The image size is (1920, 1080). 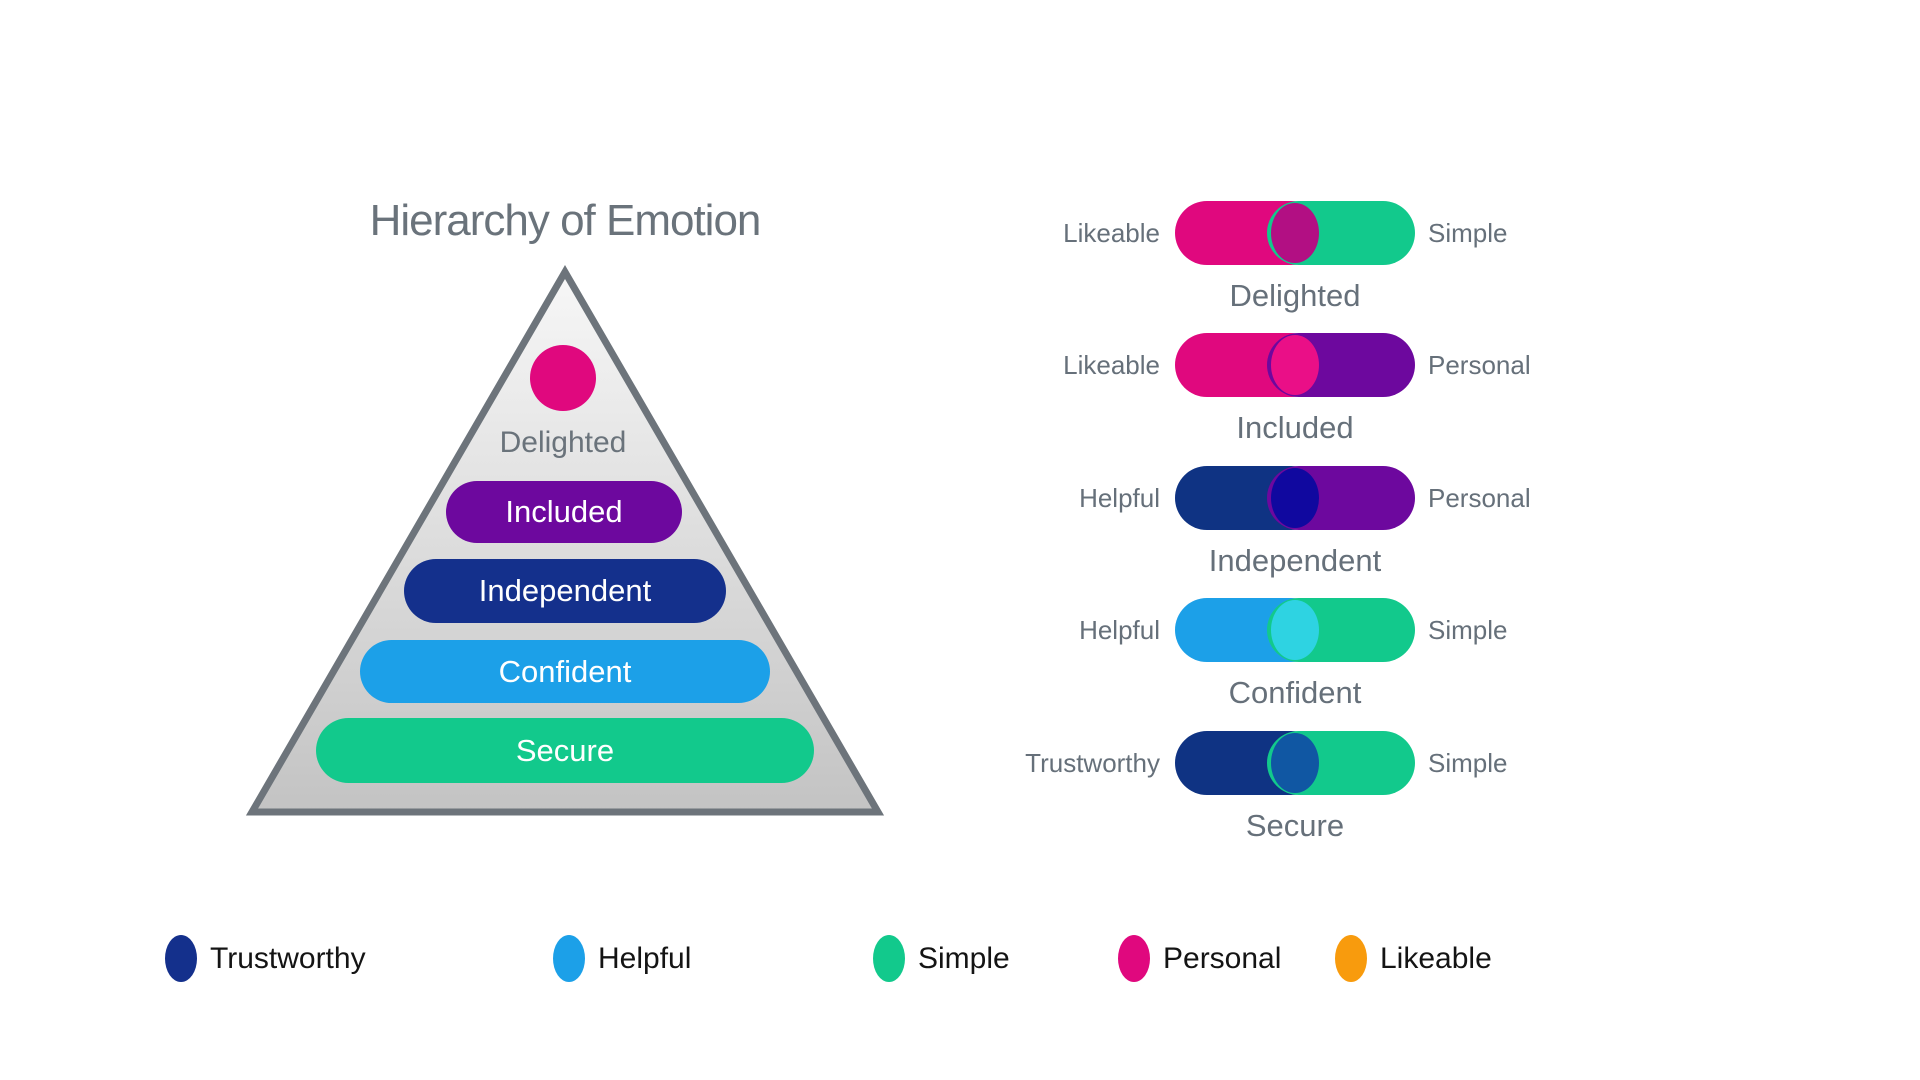 What do you see at coordinates (565, 671) in the screenshot?
I see `pyramid-level-confident: Confident` at bounding box center [565, 671].